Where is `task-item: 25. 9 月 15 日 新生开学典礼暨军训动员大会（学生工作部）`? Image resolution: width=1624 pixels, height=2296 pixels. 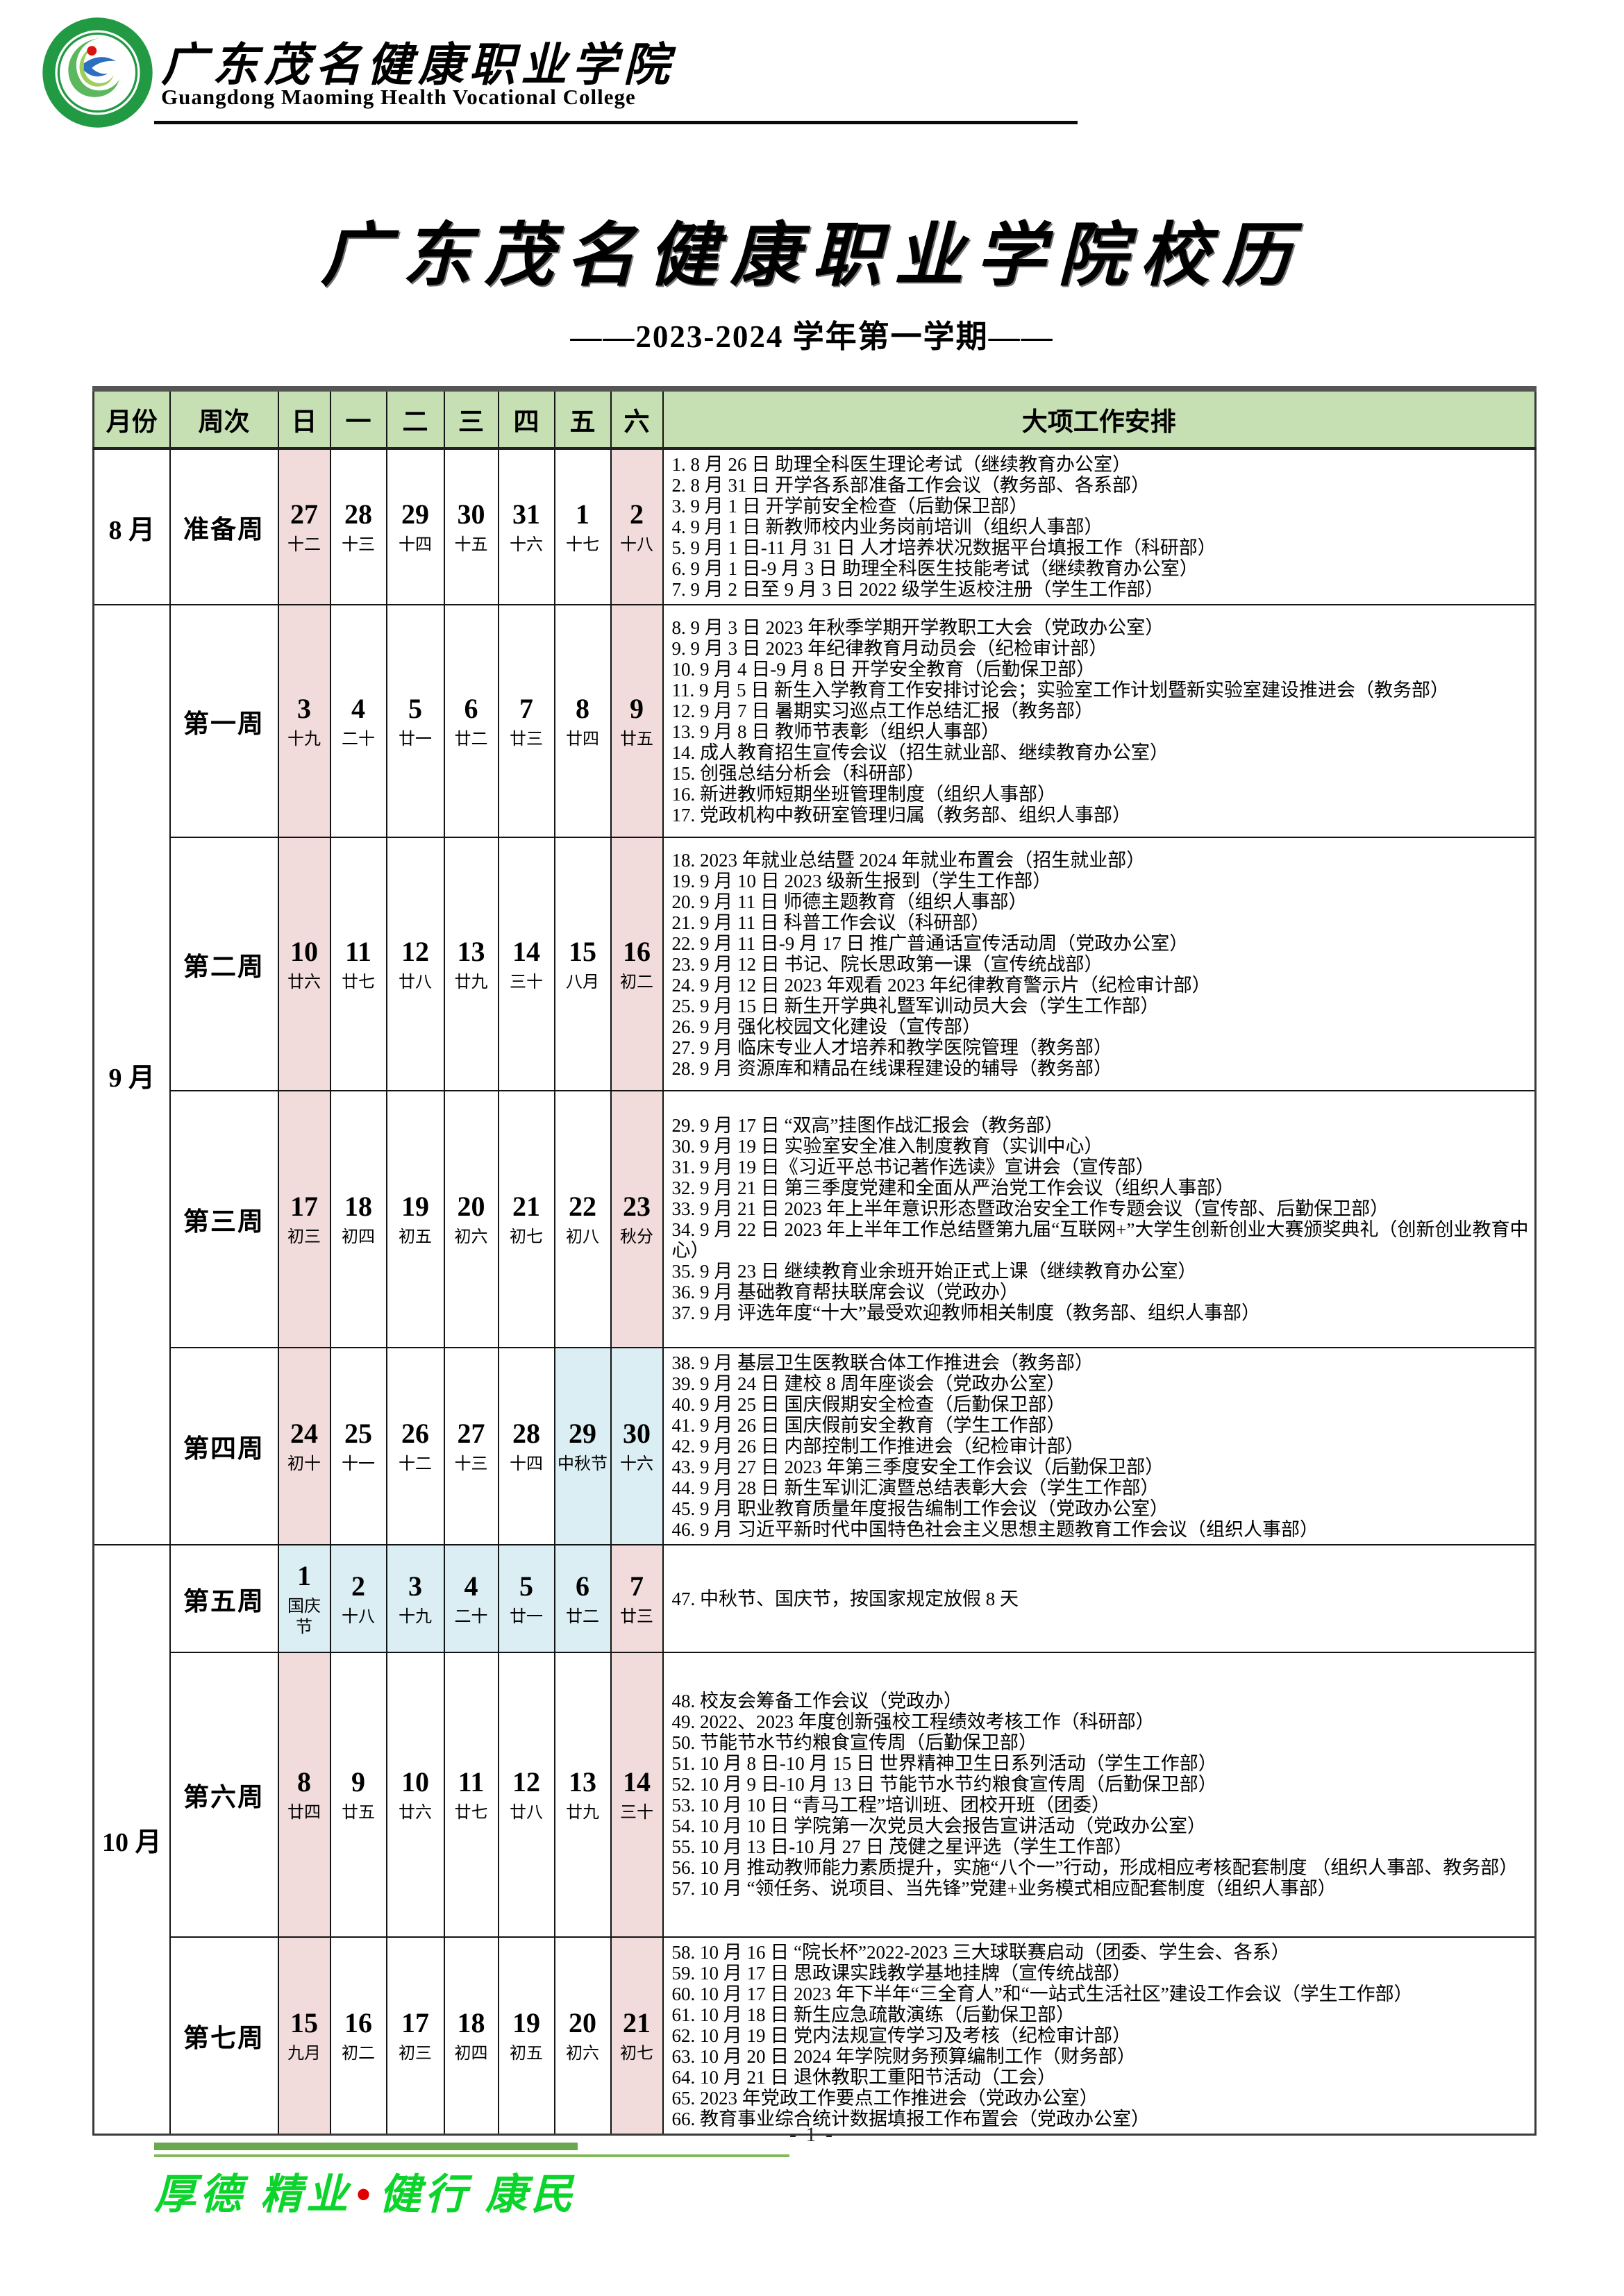
task-item: 25. 9 月 15 日 新生开学典礼暨军训动员大会（学生工作部） is located at coordinates (915, 1005).